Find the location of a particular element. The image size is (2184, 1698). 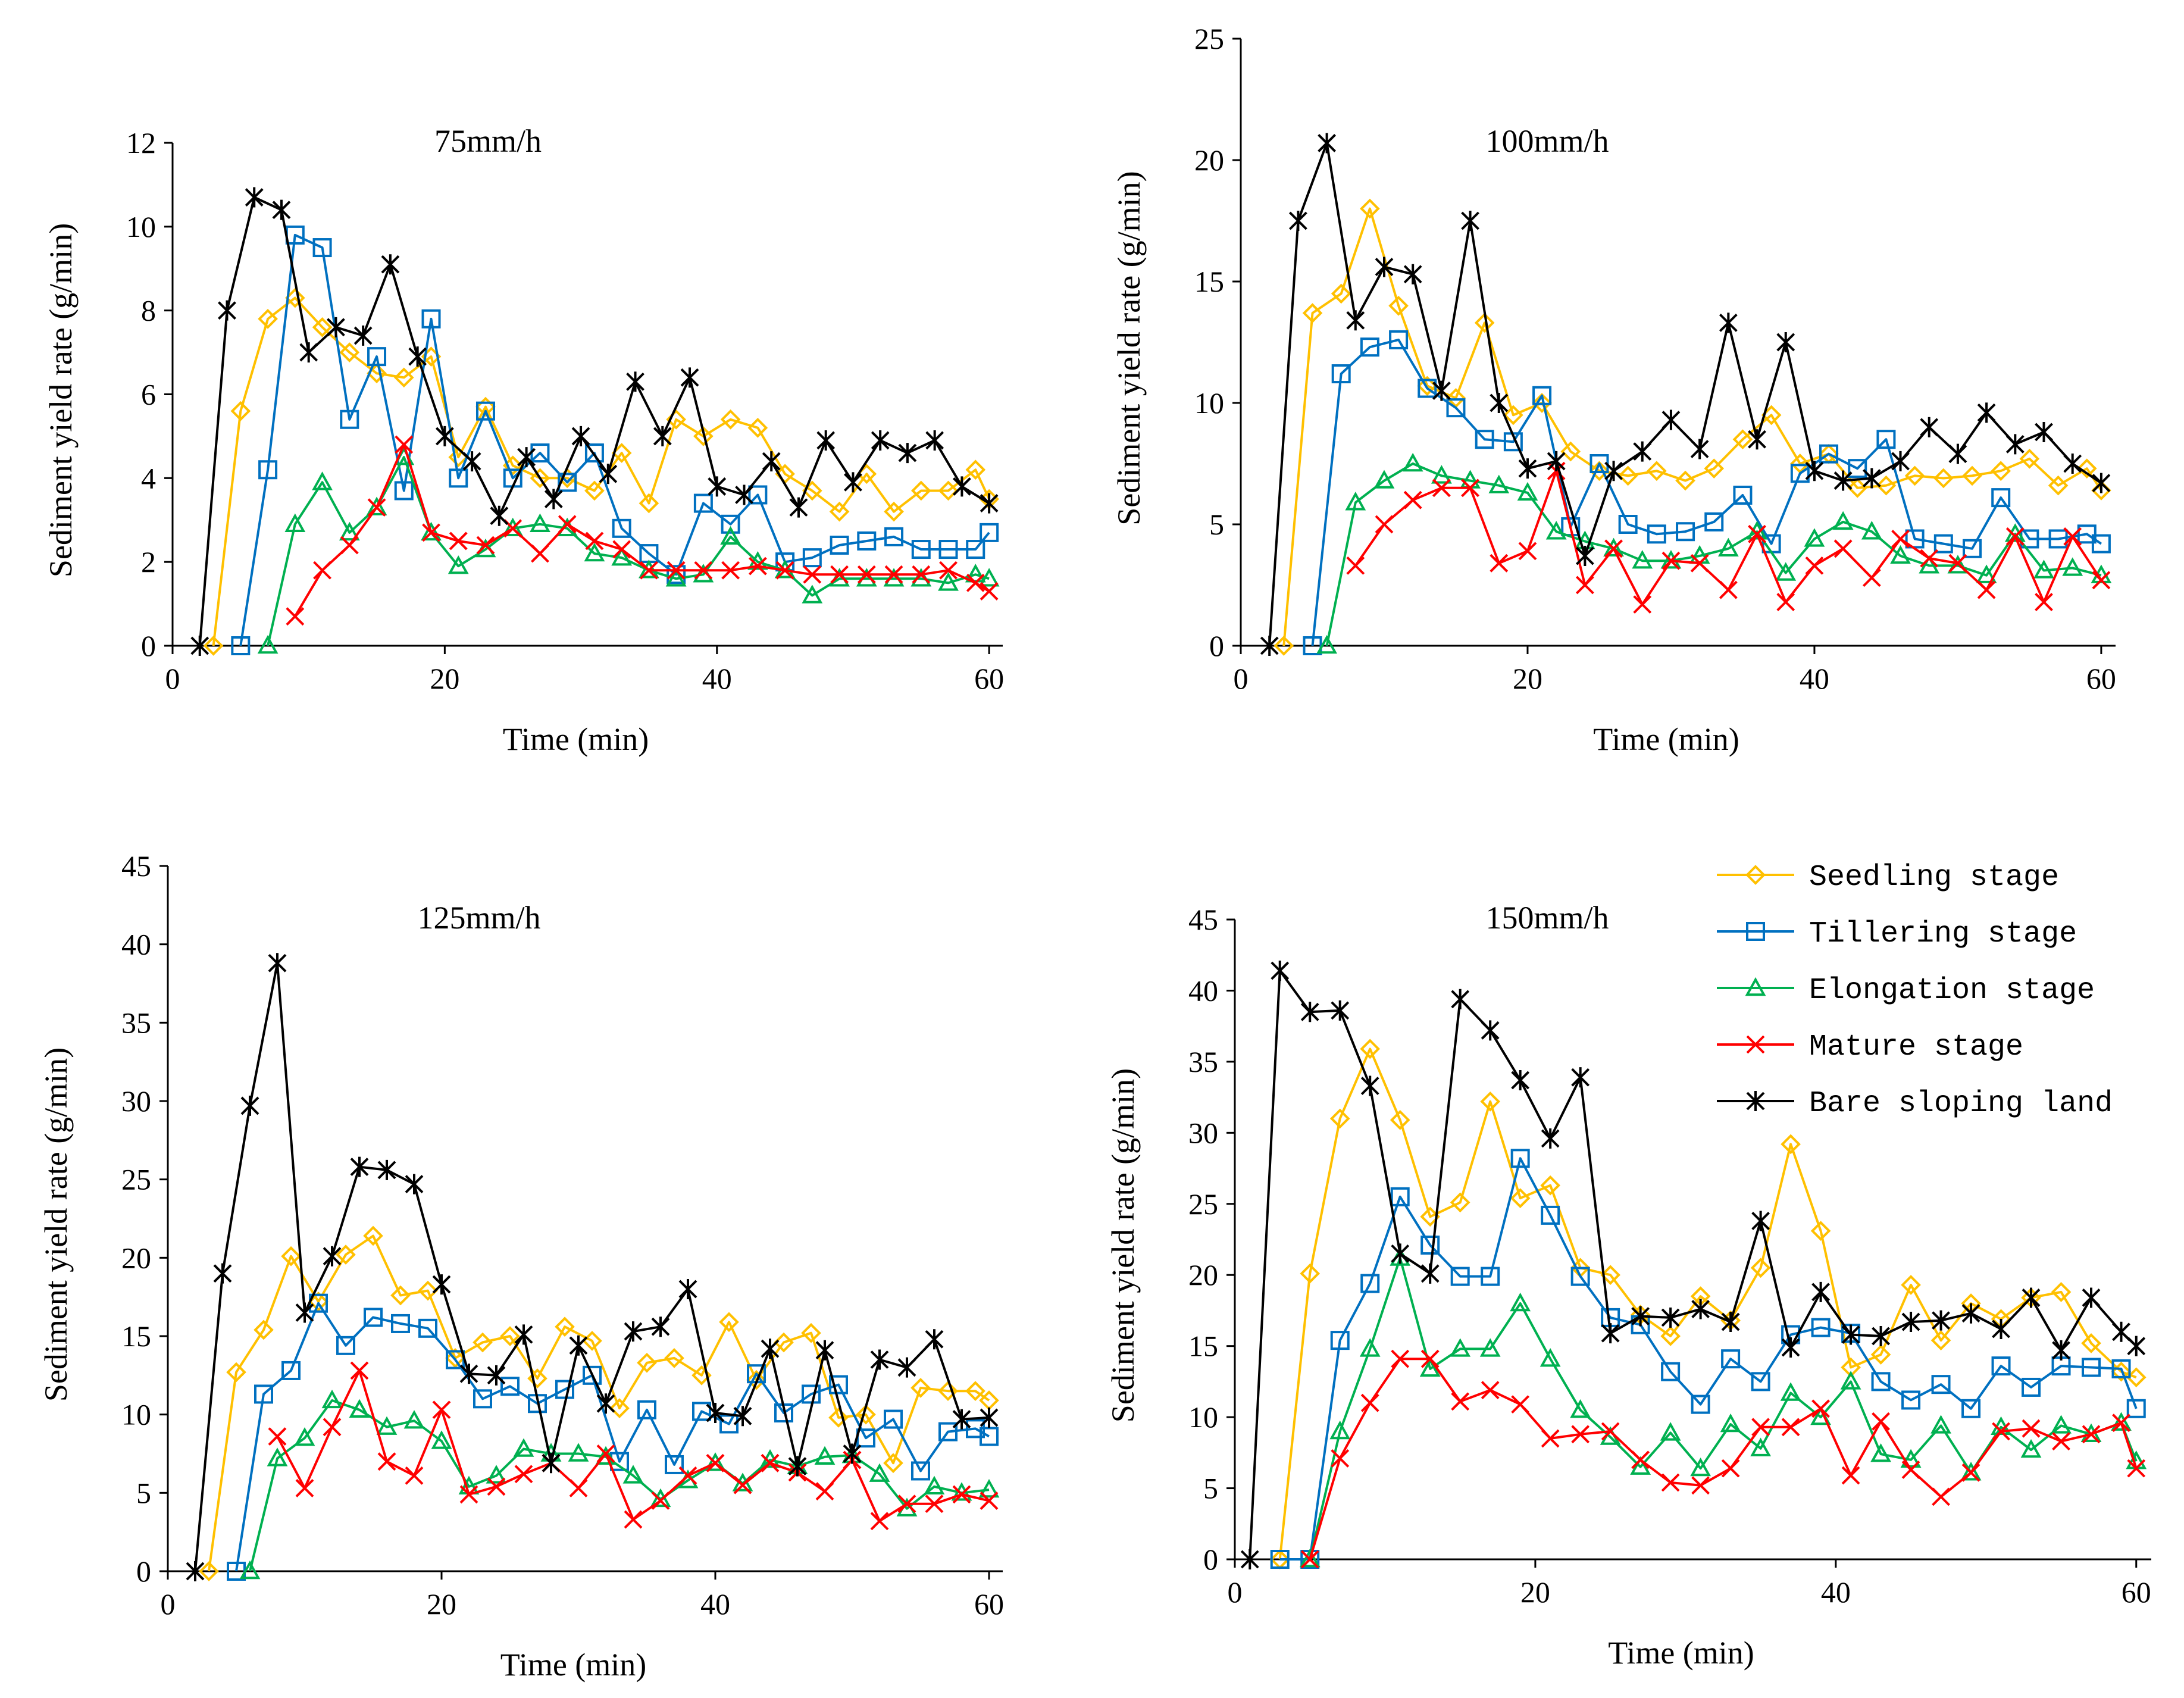

legend-marker is located at coordinates (1755, 1101).